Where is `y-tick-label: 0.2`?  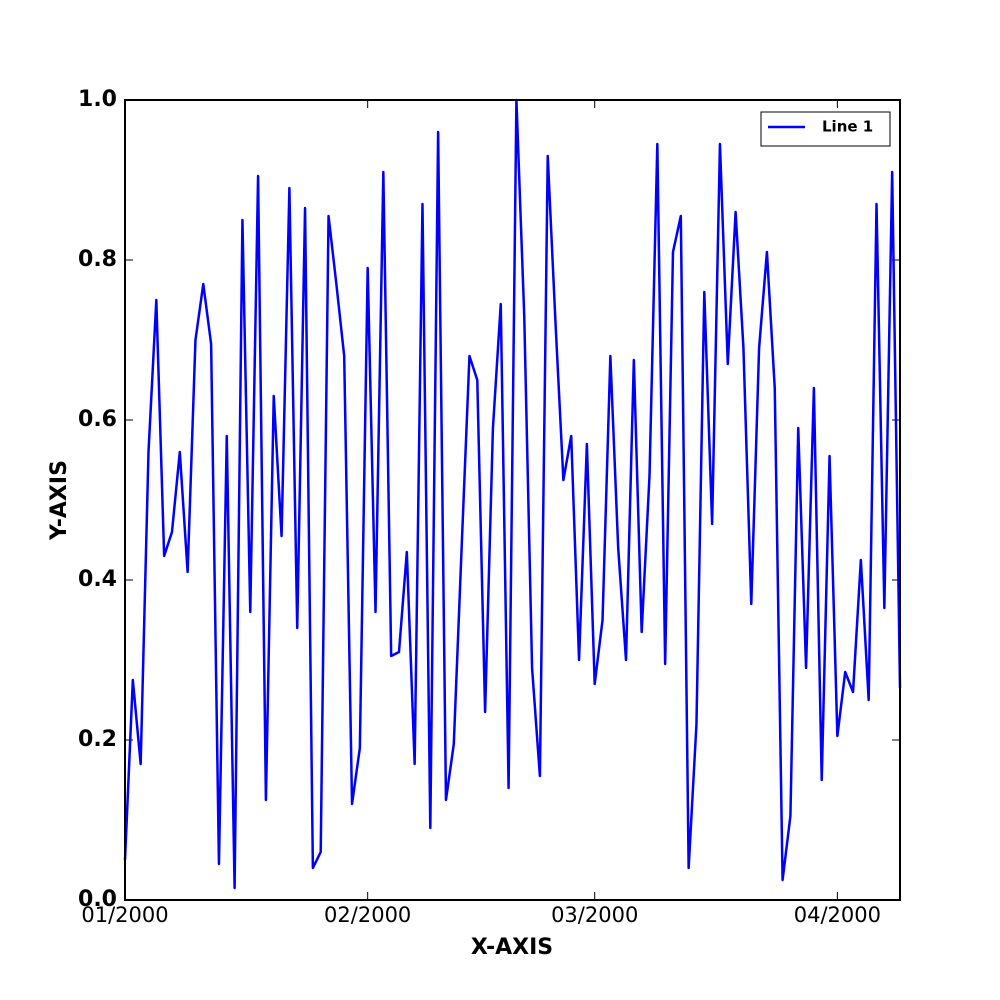
y-tick-label: 0.2 is located at coordinates (97, 739).